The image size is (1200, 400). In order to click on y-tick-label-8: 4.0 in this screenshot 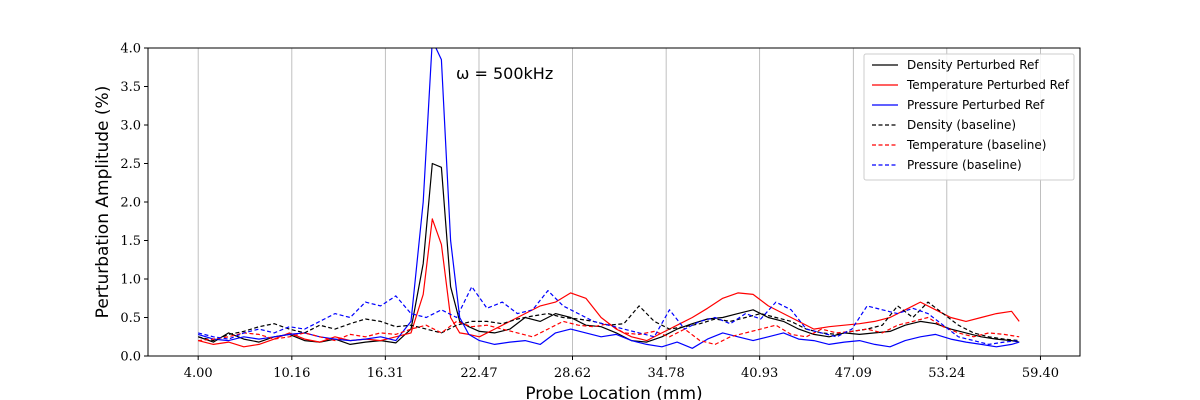, I will do `click(130, 49)`.